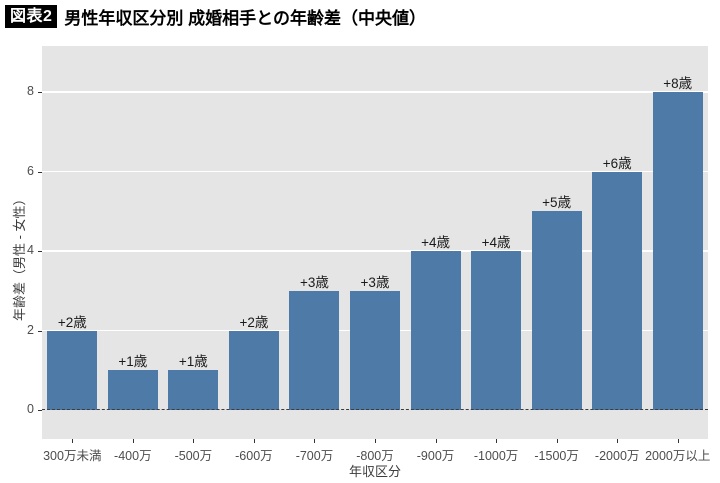  I want to click on bar-label: +8歳, so click(678, 84).